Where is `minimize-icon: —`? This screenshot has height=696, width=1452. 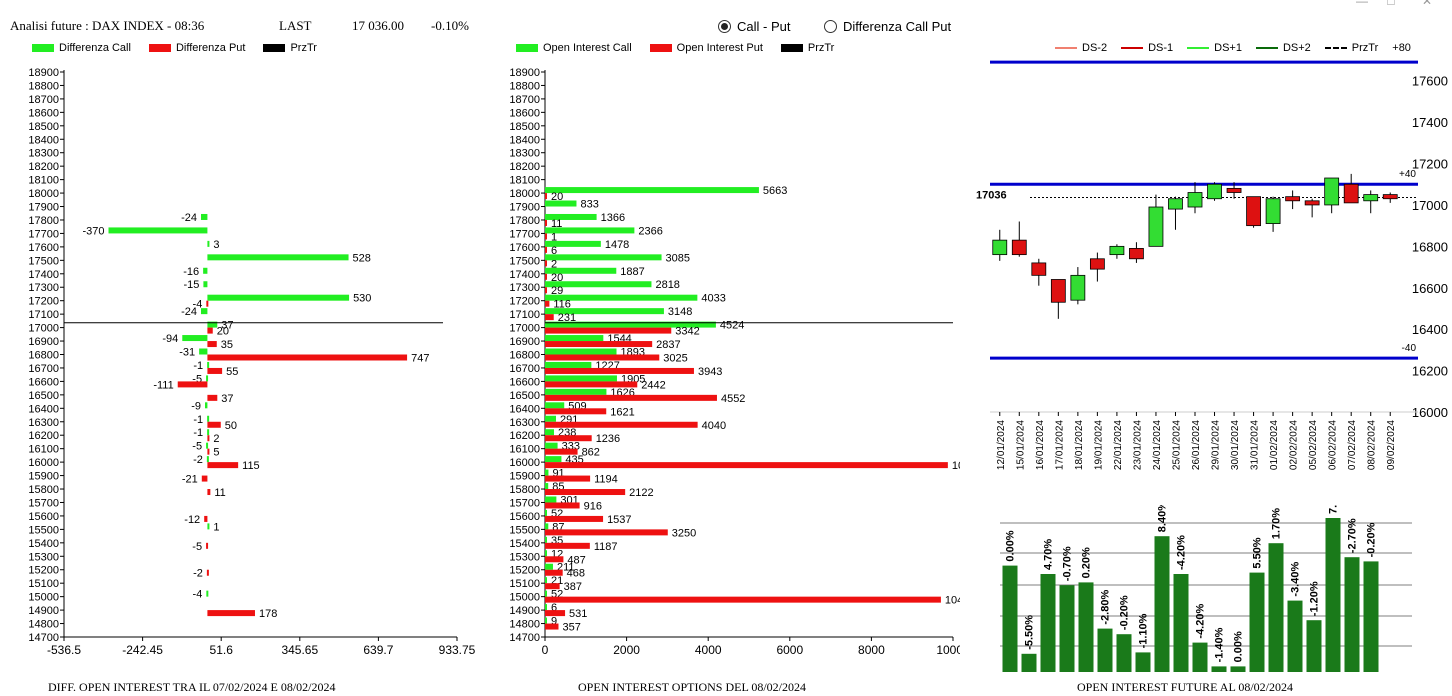
minimize-icon: — is located at coordinates (1362, 4).